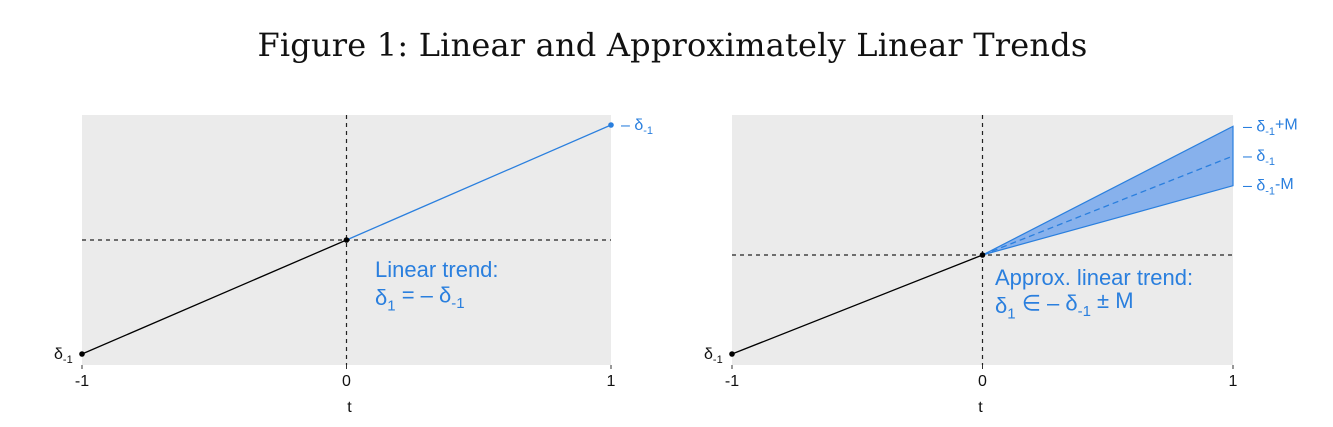  Describe the element at coordinates (1064, 305) in the screenshot. I see `annotation-formula: δ1​ ∈ – δ-1​ ± M` at that location.